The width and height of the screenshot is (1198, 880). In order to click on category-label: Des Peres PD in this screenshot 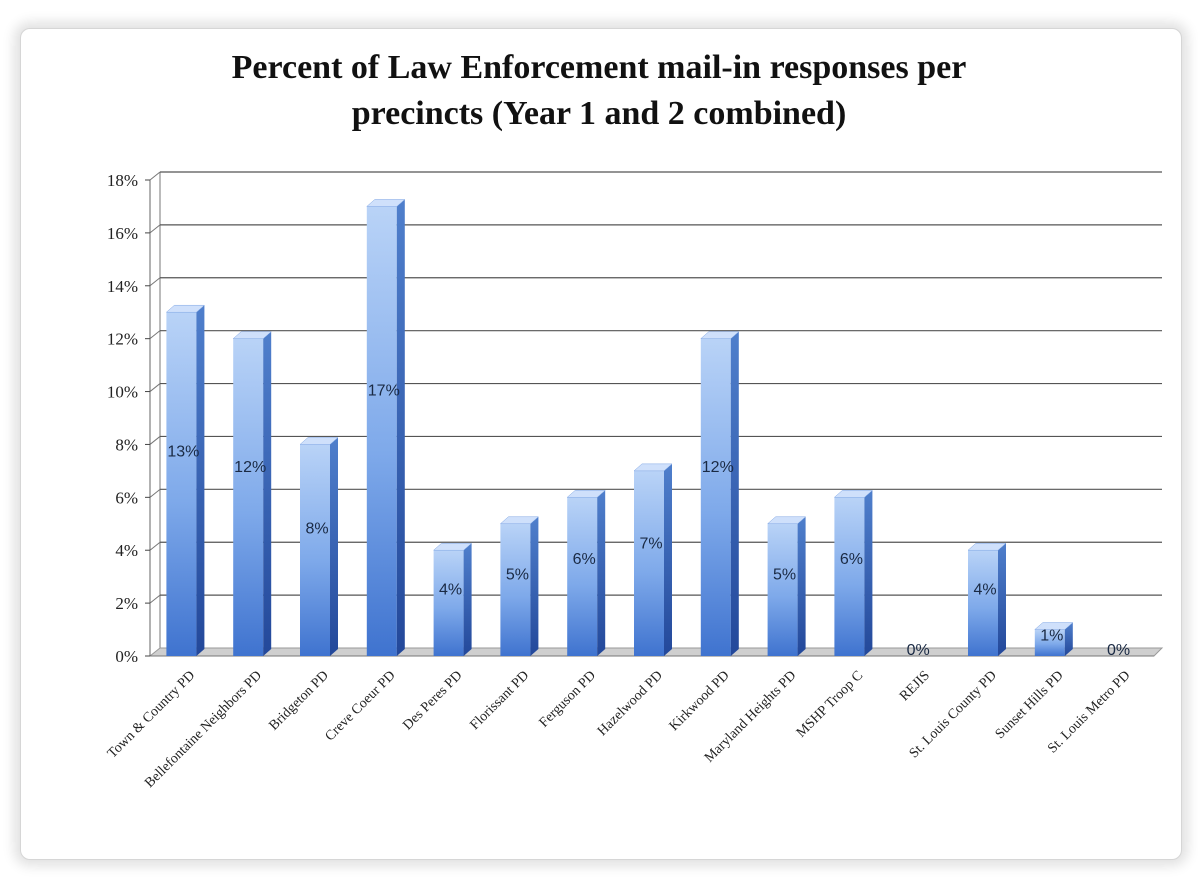, I will do `click(432, 700)`.